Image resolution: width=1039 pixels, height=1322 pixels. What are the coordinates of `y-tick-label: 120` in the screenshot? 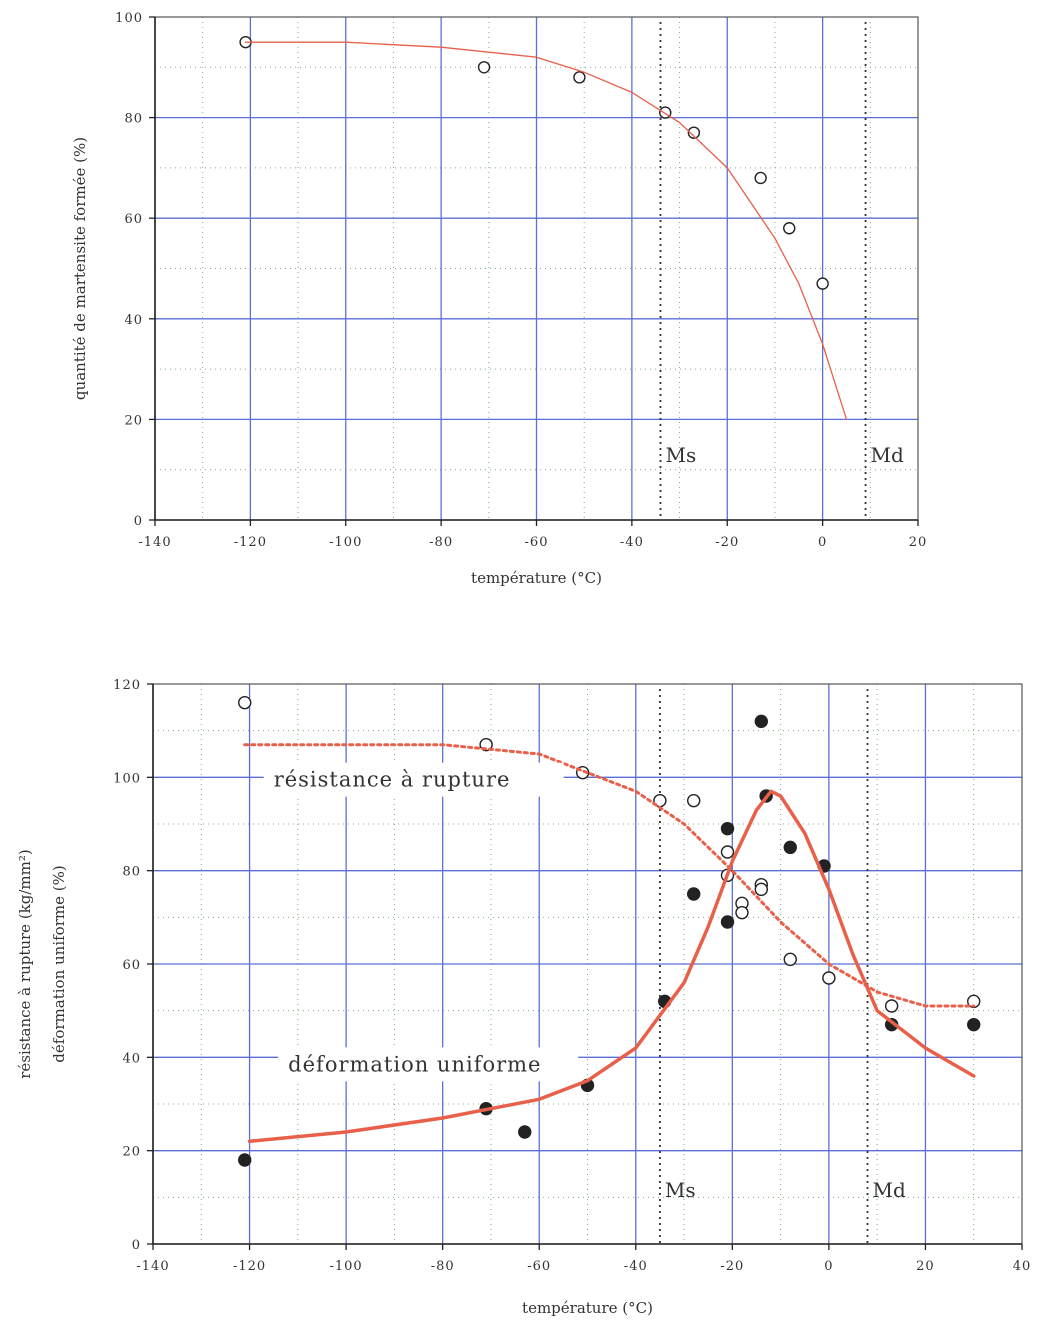 It's located at (127, 685).